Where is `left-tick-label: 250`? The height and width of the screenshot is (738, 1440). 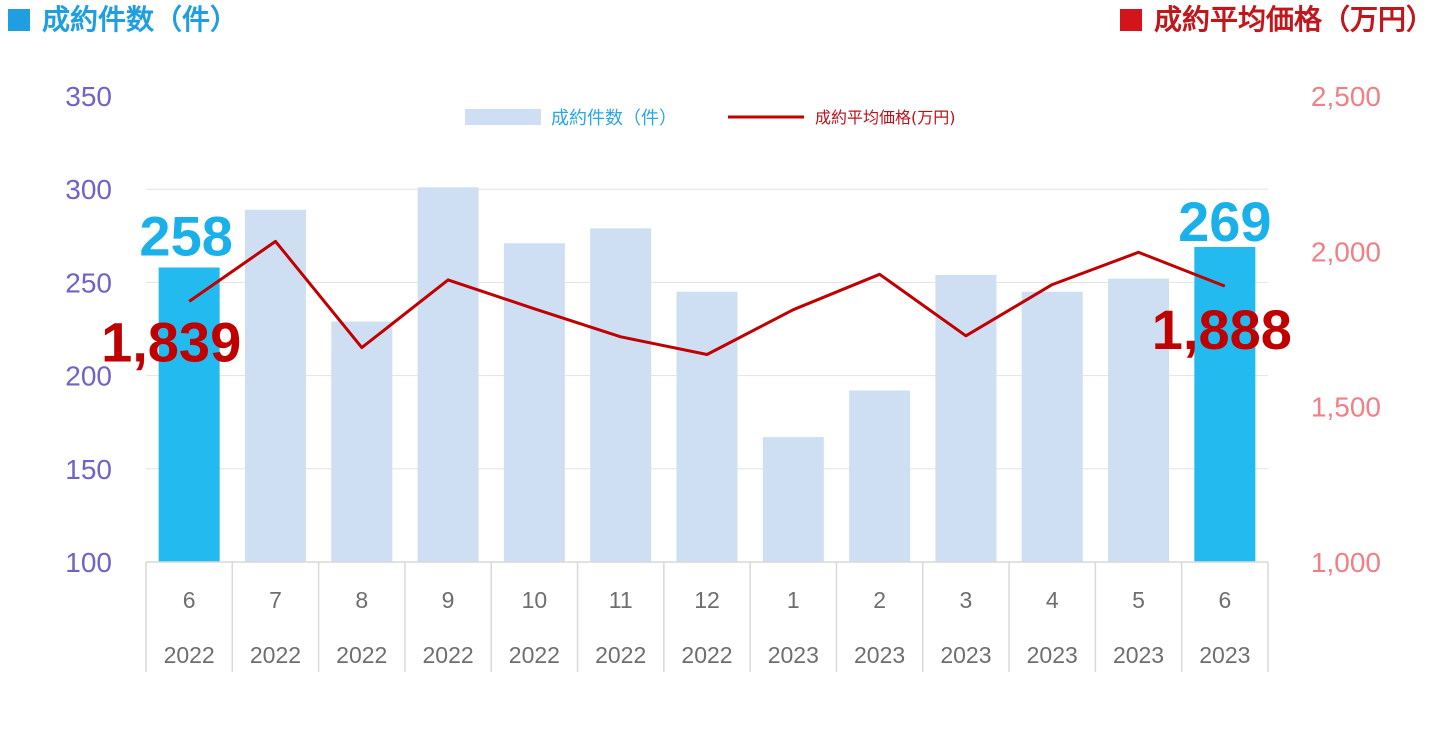
left-tick-label: 250 is located at coordinates (88, 282).